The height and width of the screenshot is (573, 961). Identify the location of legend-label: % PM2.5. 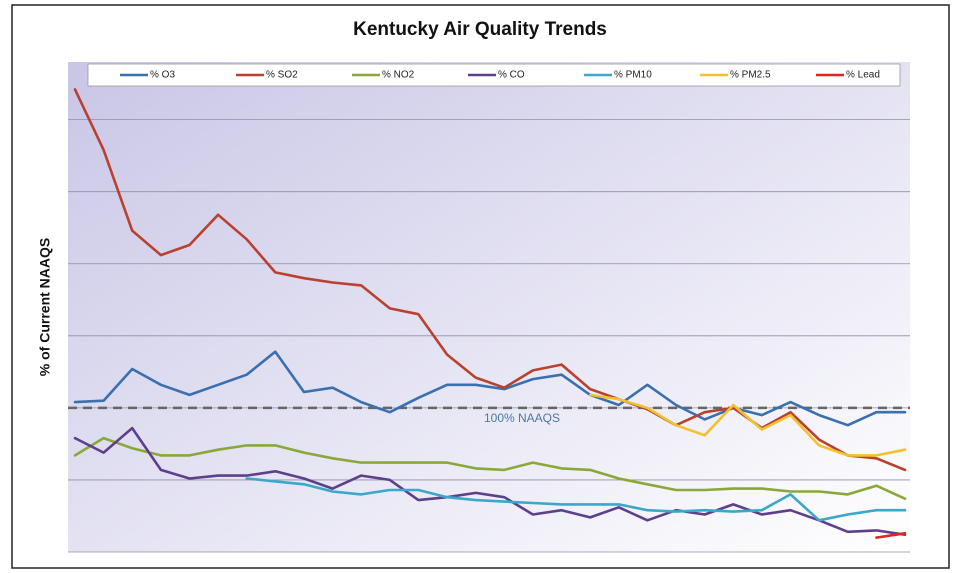
(750, 75).